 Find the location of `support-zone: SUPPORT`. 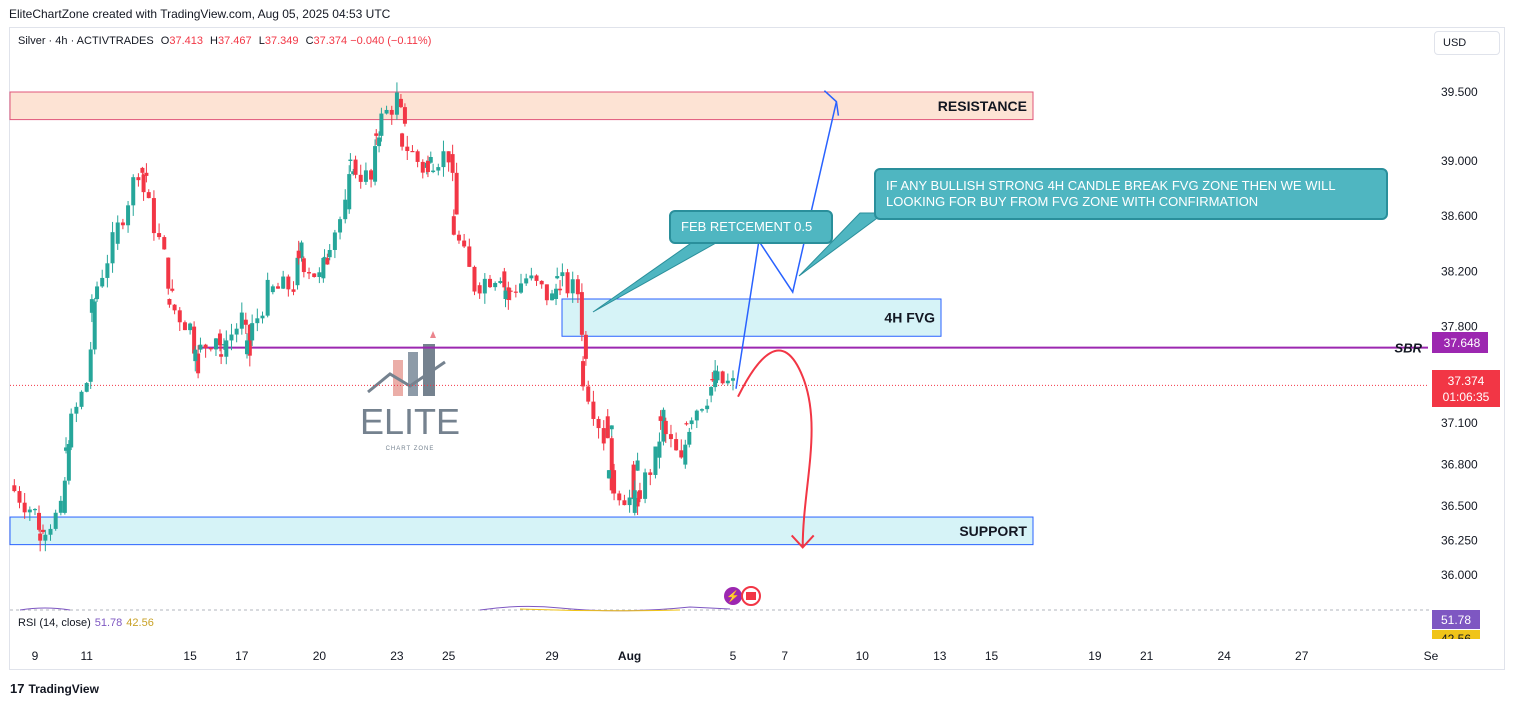

support-zone: SUPPORT is located at coordinates (521, 531).